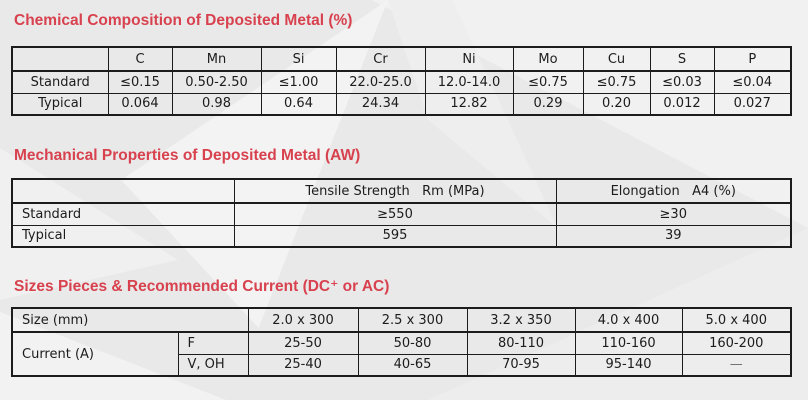  What do you see at coordinates (548, 59) in the screenshot?
I see `col-header: Mo` at bounding box center [548, 59].